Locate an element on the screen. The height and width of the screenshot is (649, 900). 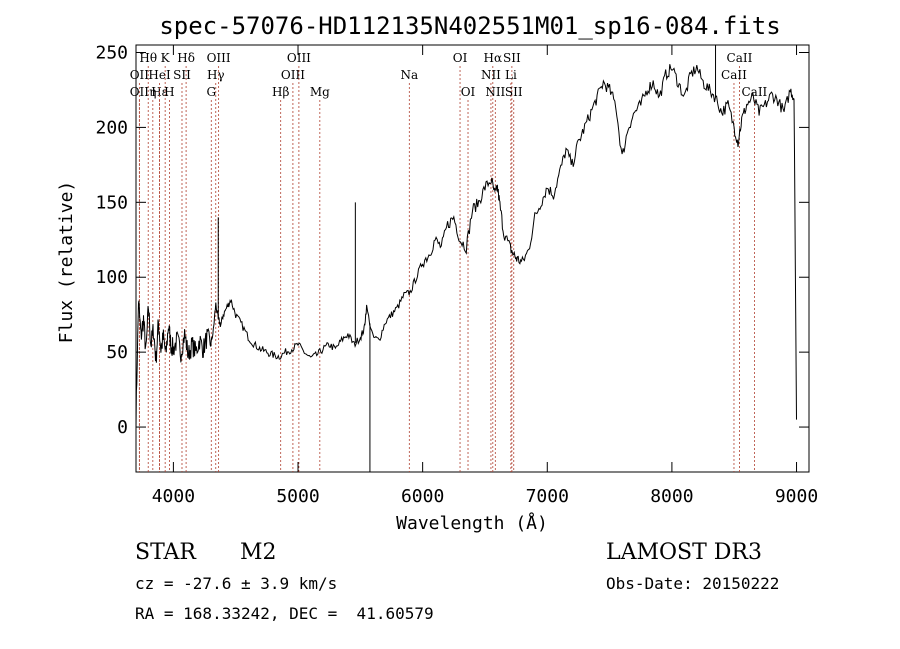
y-tick-label: 100 is located at coordinates (111, 277).